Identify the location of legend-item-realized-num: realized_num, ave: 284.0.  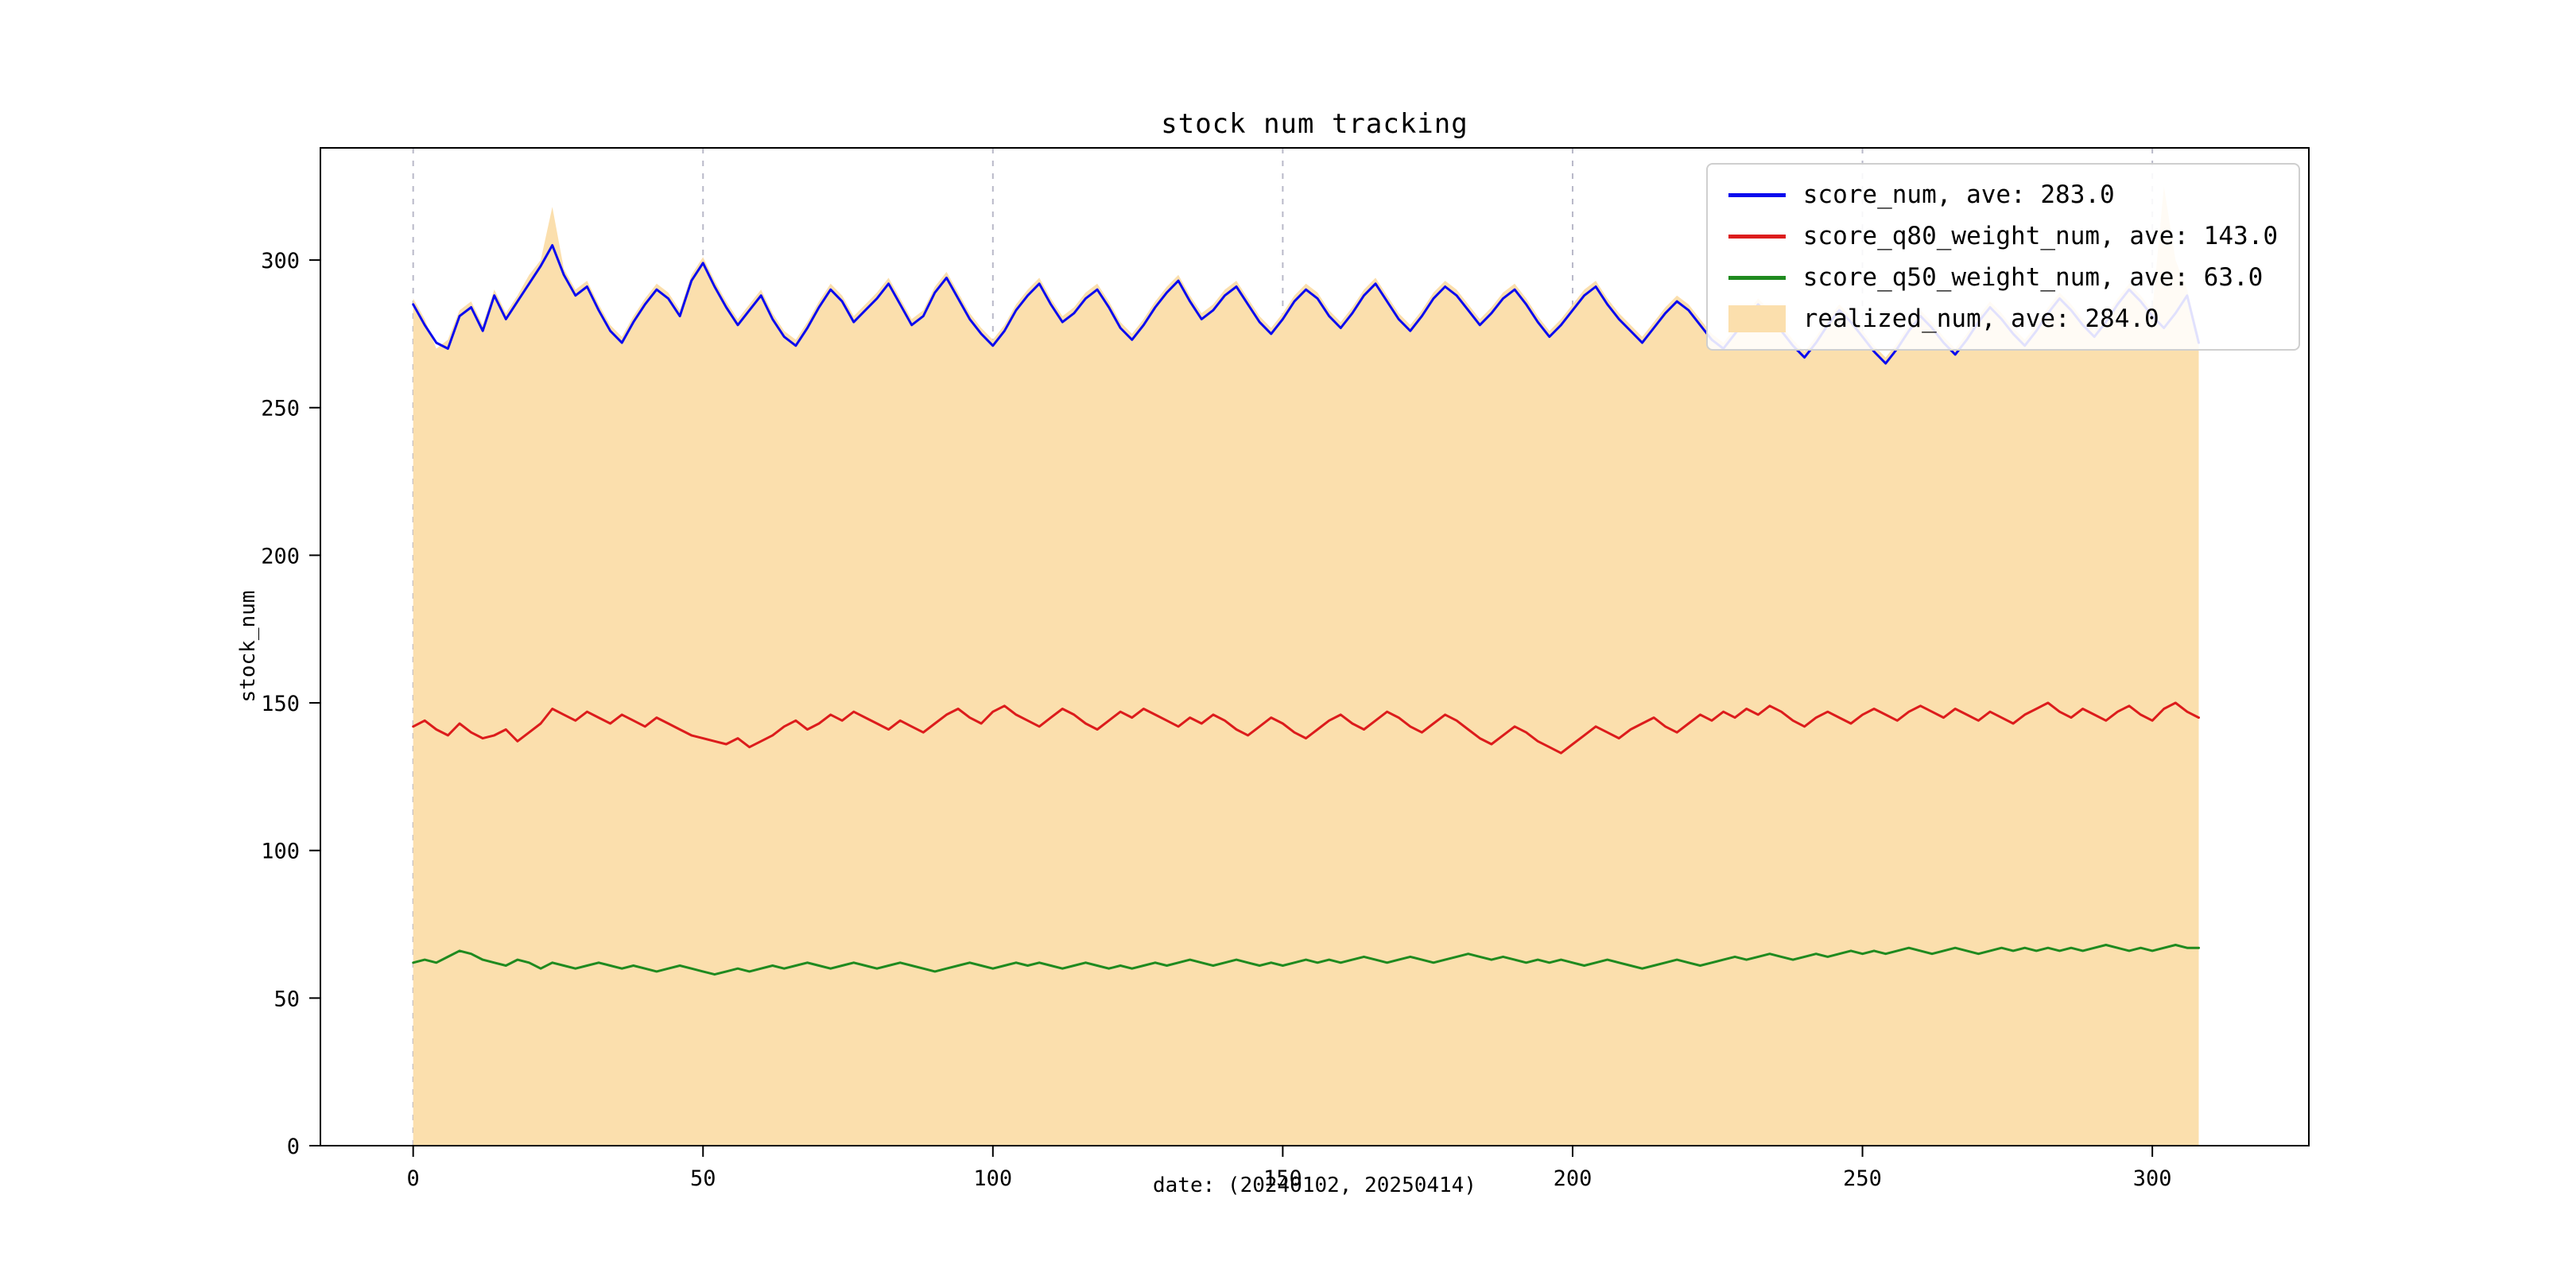
(2003, 319).